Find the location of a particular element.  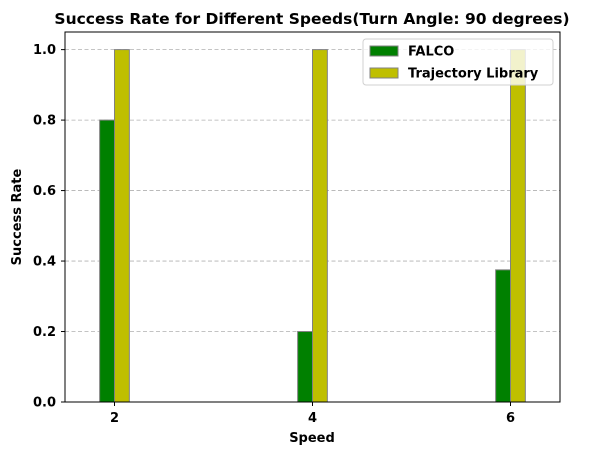

x-axis-ticks: 2 4 6 is located at coordinates (312, 414).